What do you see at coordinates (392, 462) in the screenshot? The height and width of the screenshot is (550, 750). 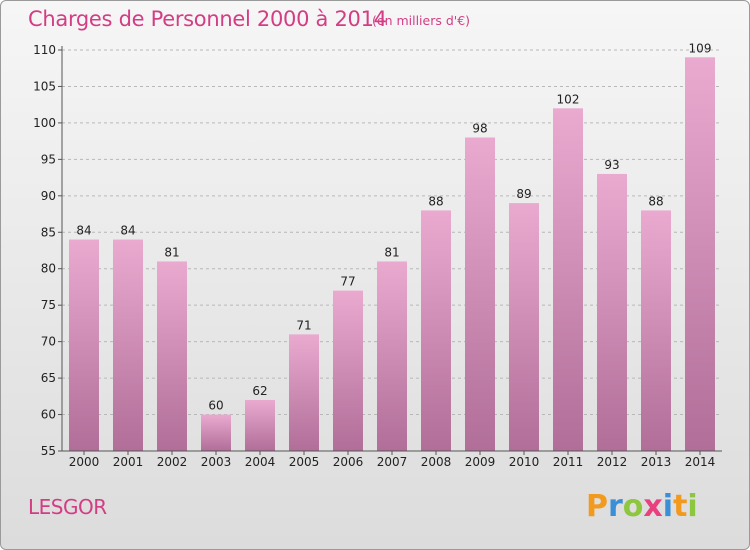 I see `x-tick-label: 2007` at bounding box center [392, 462].